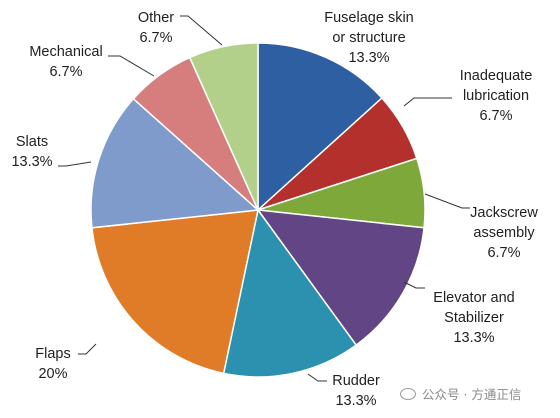 Image resolution: width=560 pixels, height=418 pixels. Describe the element at coordinates (408, 394) in the screenshot. I see `wechat-icon` at that location.